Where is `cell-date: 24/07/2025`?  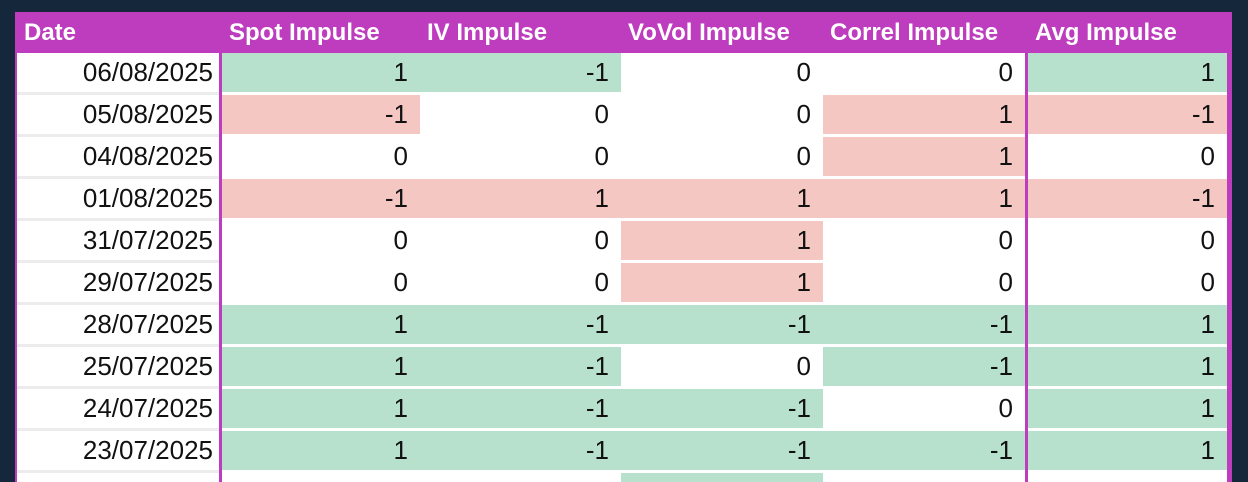
cell-date: 24/07/2025 is located at coordinates (118, 410).